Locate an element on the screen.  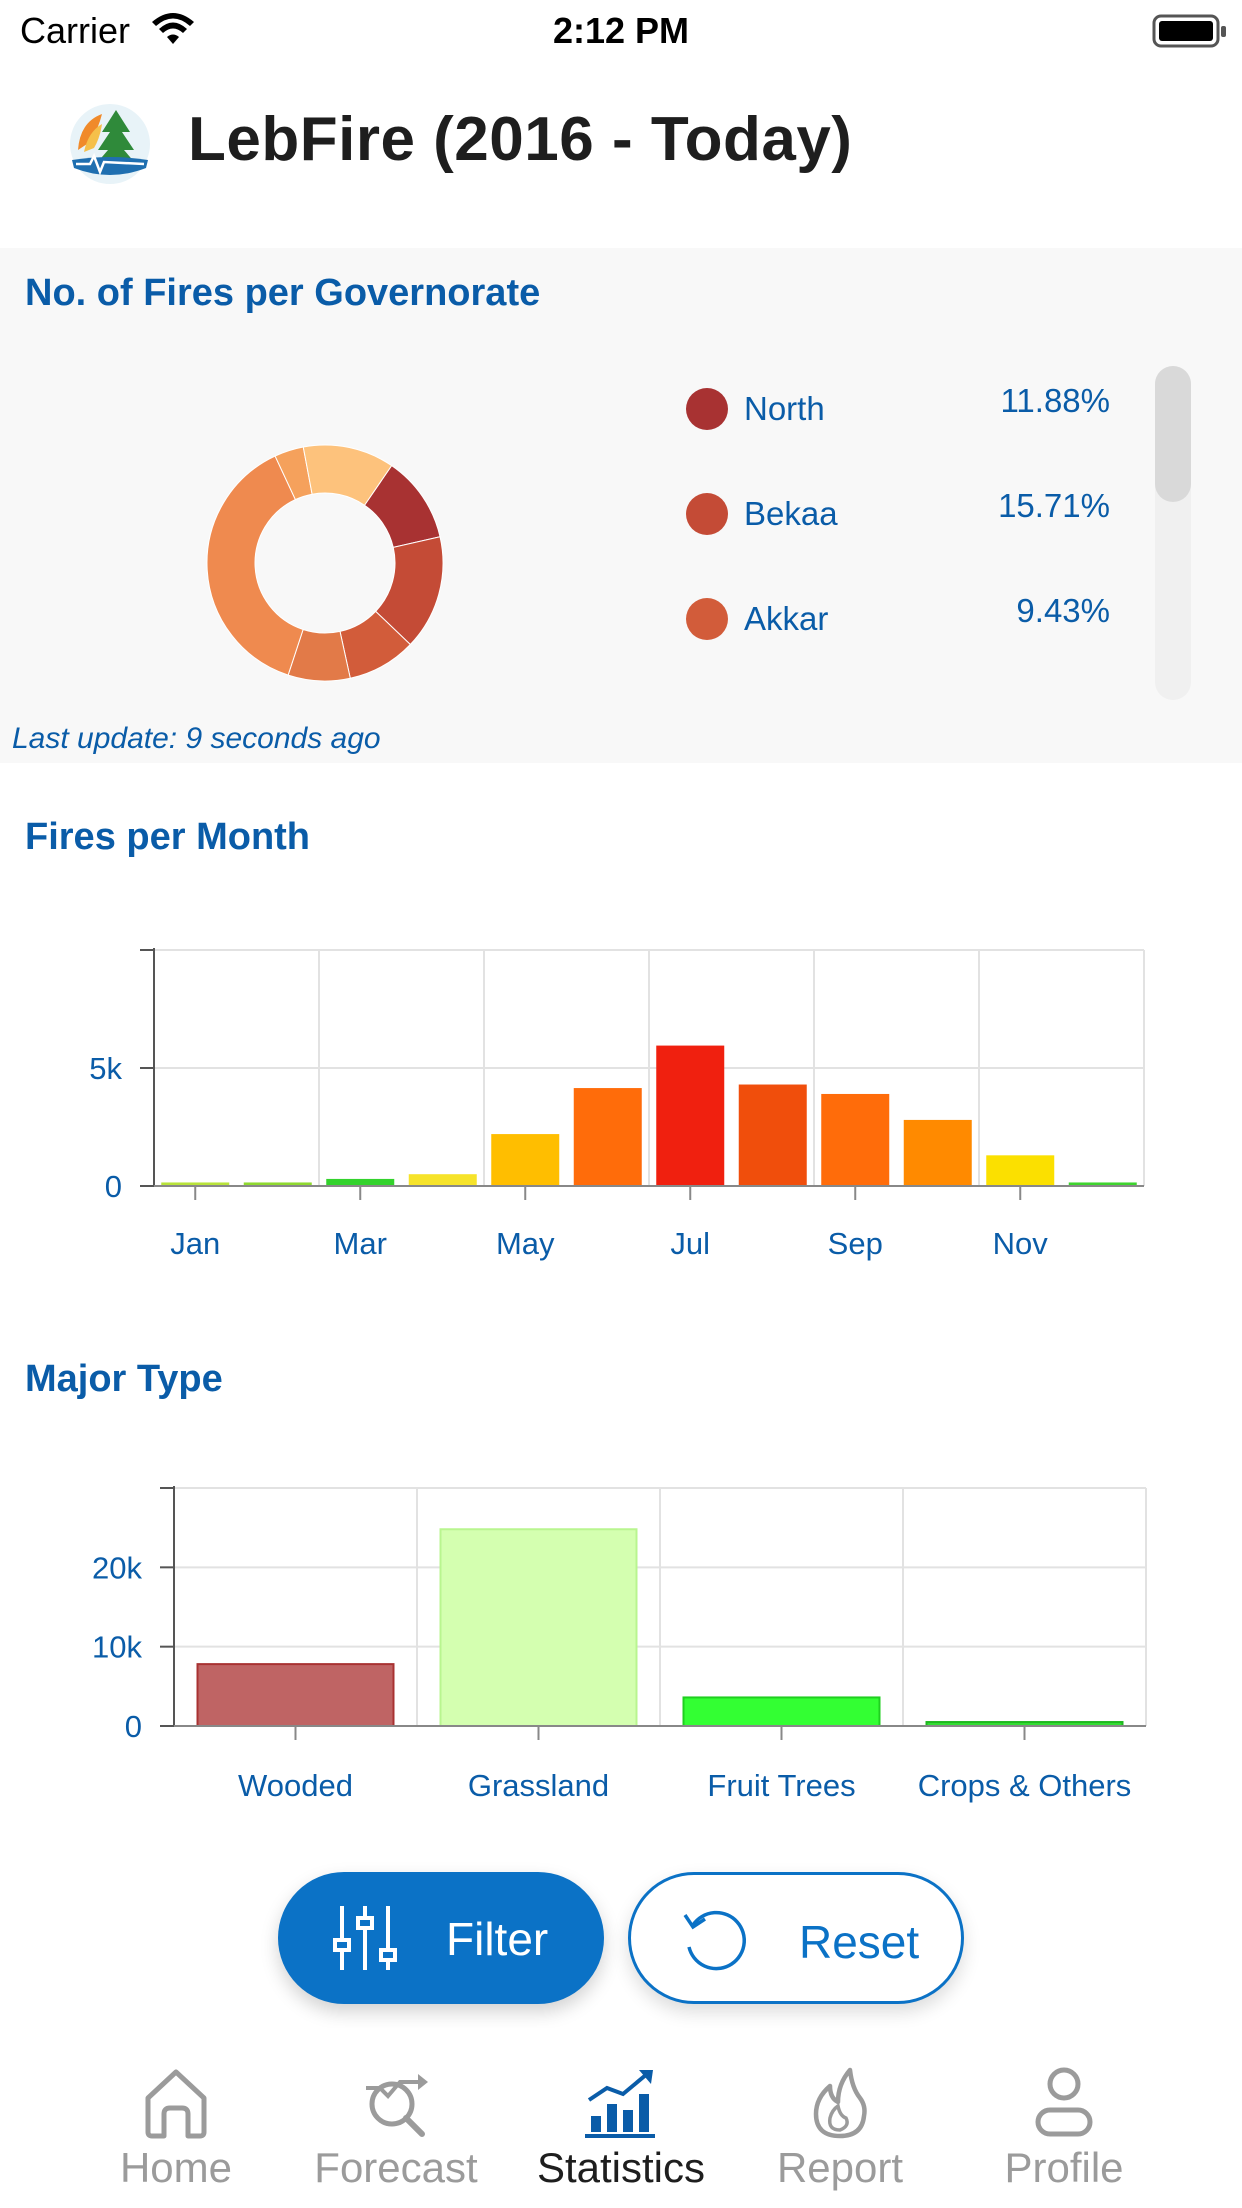
legend-name: North is located at coordinates (784, 408).